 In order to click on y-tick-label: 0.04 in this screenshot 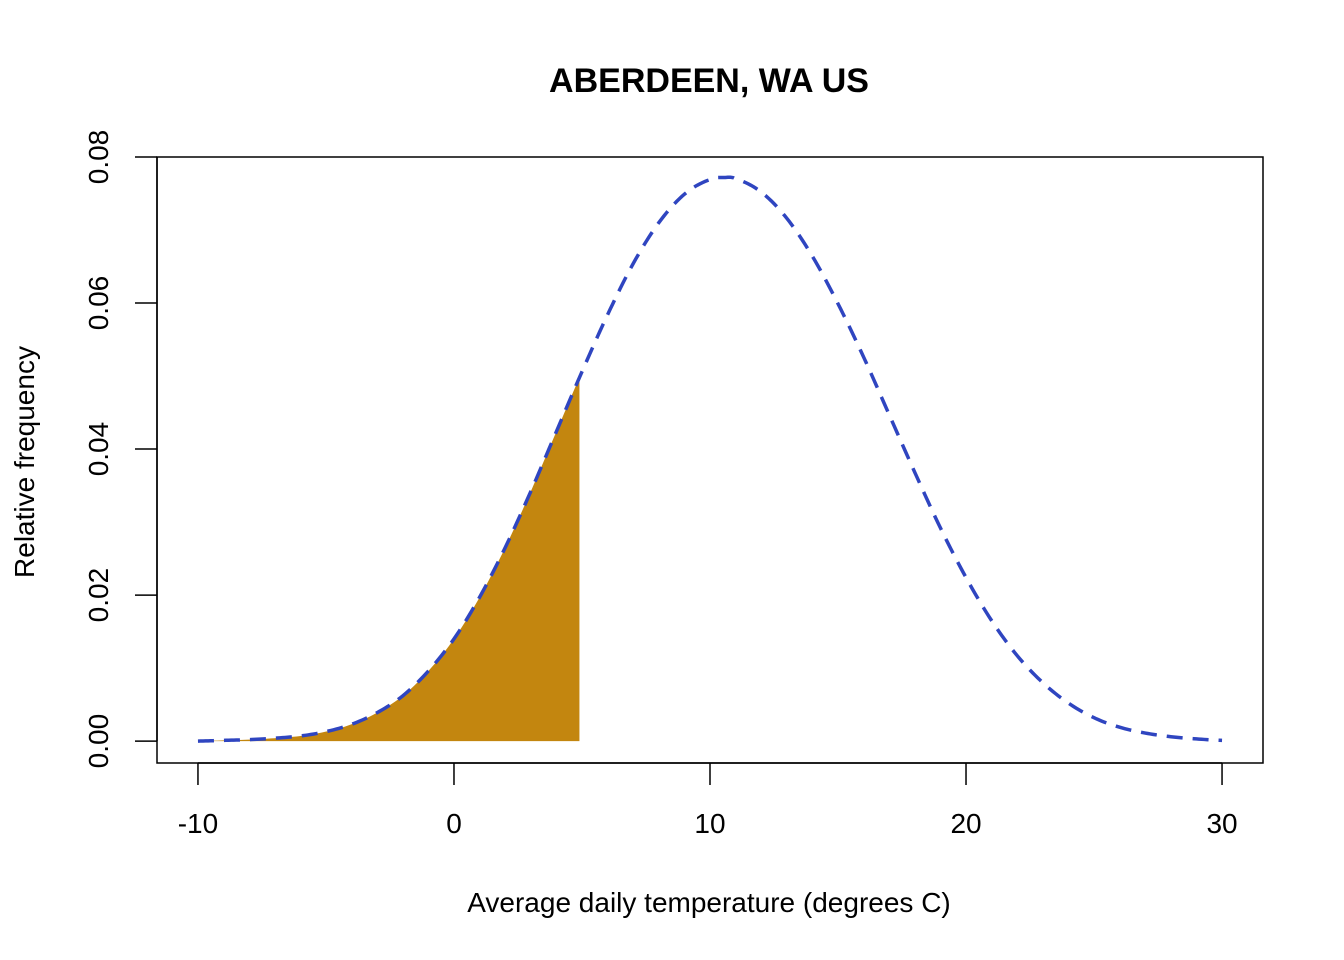, I will do `click(98, 449)`.